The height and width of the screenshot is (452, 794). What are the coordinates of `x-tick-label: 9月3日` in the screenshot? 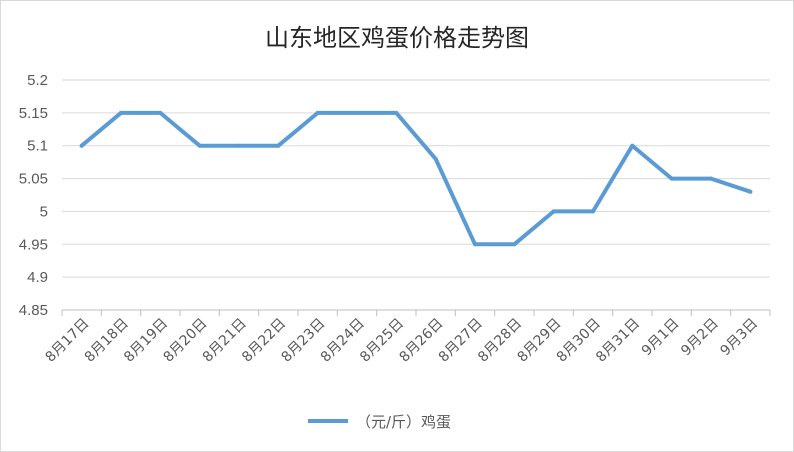 It's located at (739, 338).